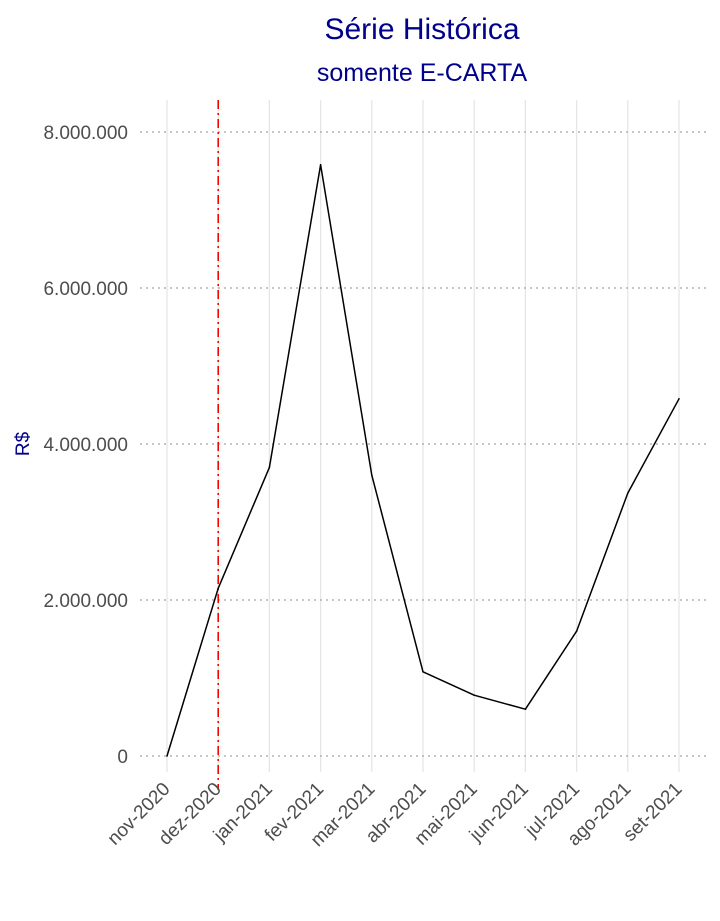 This screenshot has height=921, width=720. I want to click on y-tick-label: 8.000.000, so click(85, 133).